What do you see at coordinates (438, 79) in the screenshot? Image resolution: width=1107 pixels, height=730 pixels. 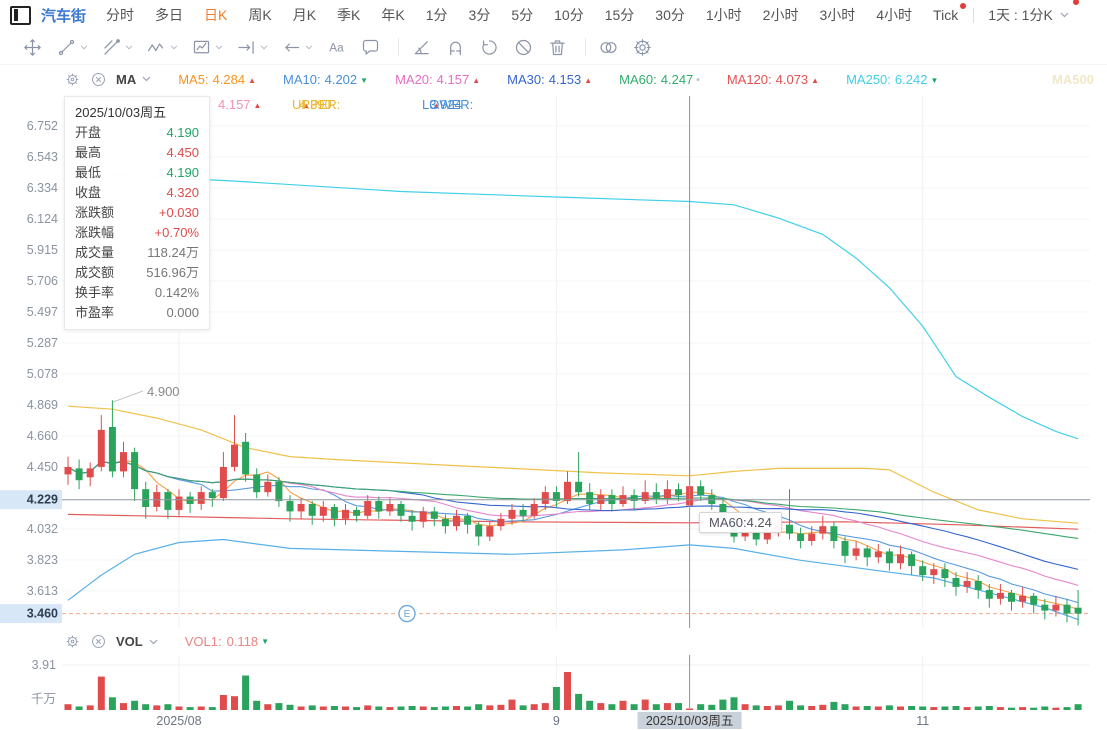 I see `ma20-legend: MA20: 4.157 ▲` at bounding box center [438, 79].